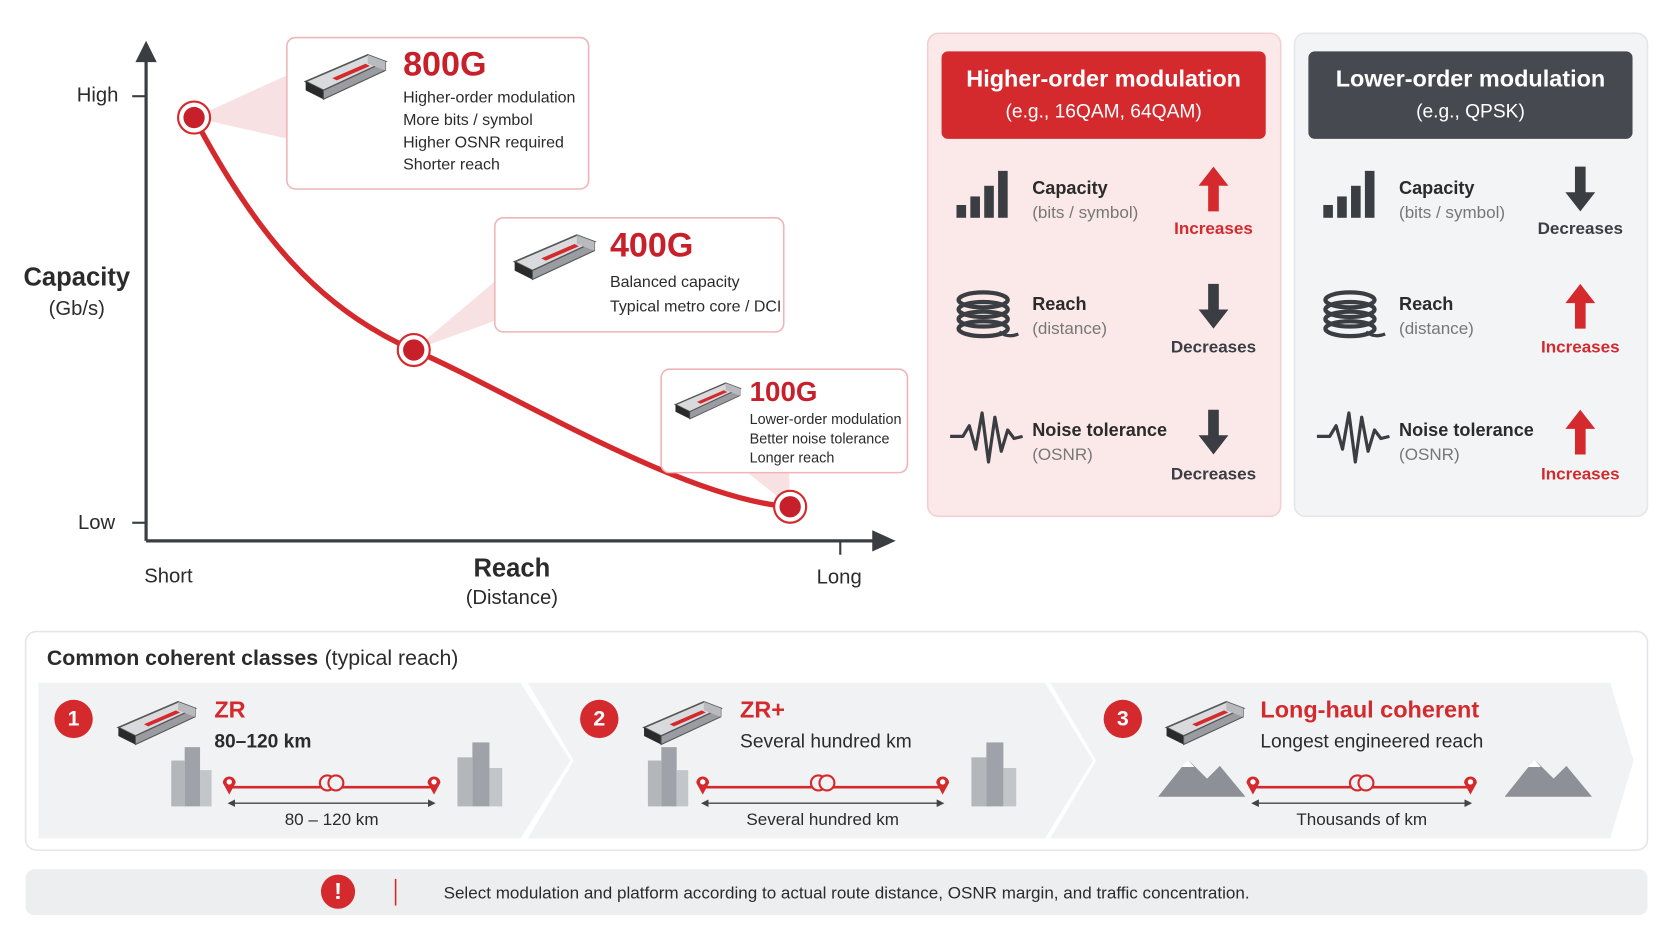 This screenshot has height=941, width=1672. Describe the element at coordinates (489, 98) in the screenshot. I see `callout-line: Higher-order modulation` at that location.